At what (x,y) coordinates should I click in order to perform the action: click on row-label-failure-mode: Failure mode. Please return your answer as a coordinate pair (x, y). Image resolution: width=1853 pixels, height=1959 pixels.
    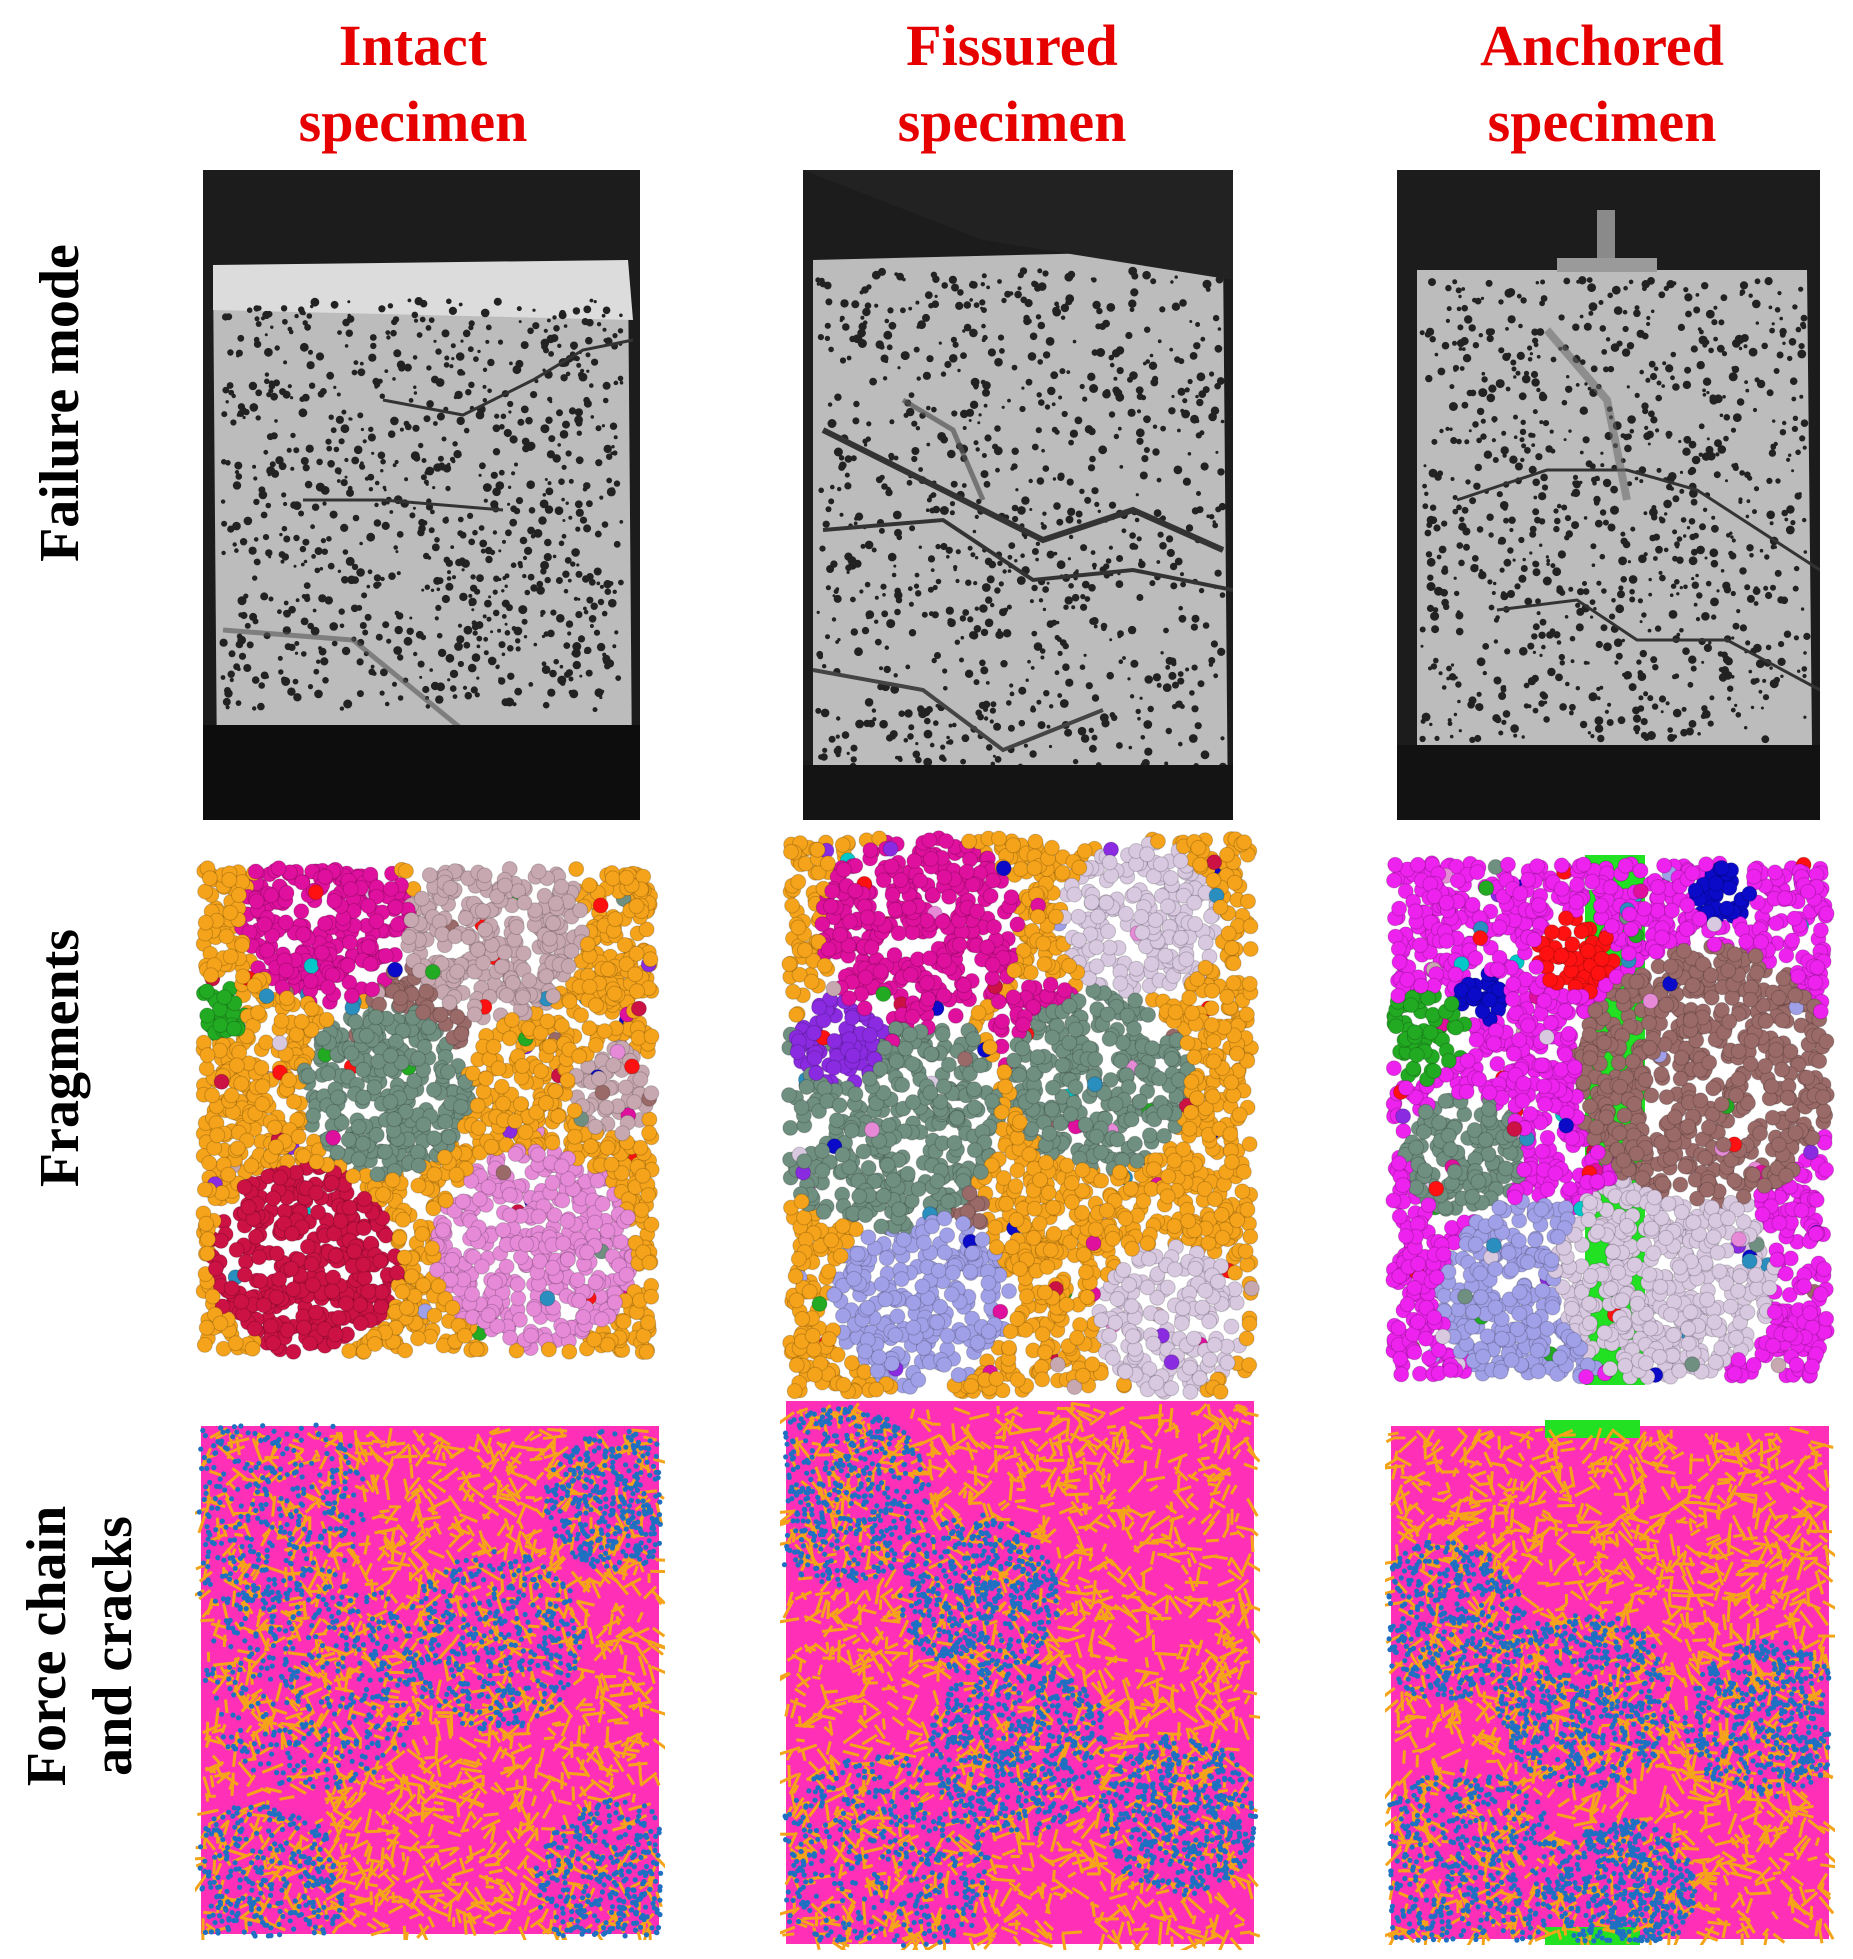
    Looking at the image, I should click on (60, 403).